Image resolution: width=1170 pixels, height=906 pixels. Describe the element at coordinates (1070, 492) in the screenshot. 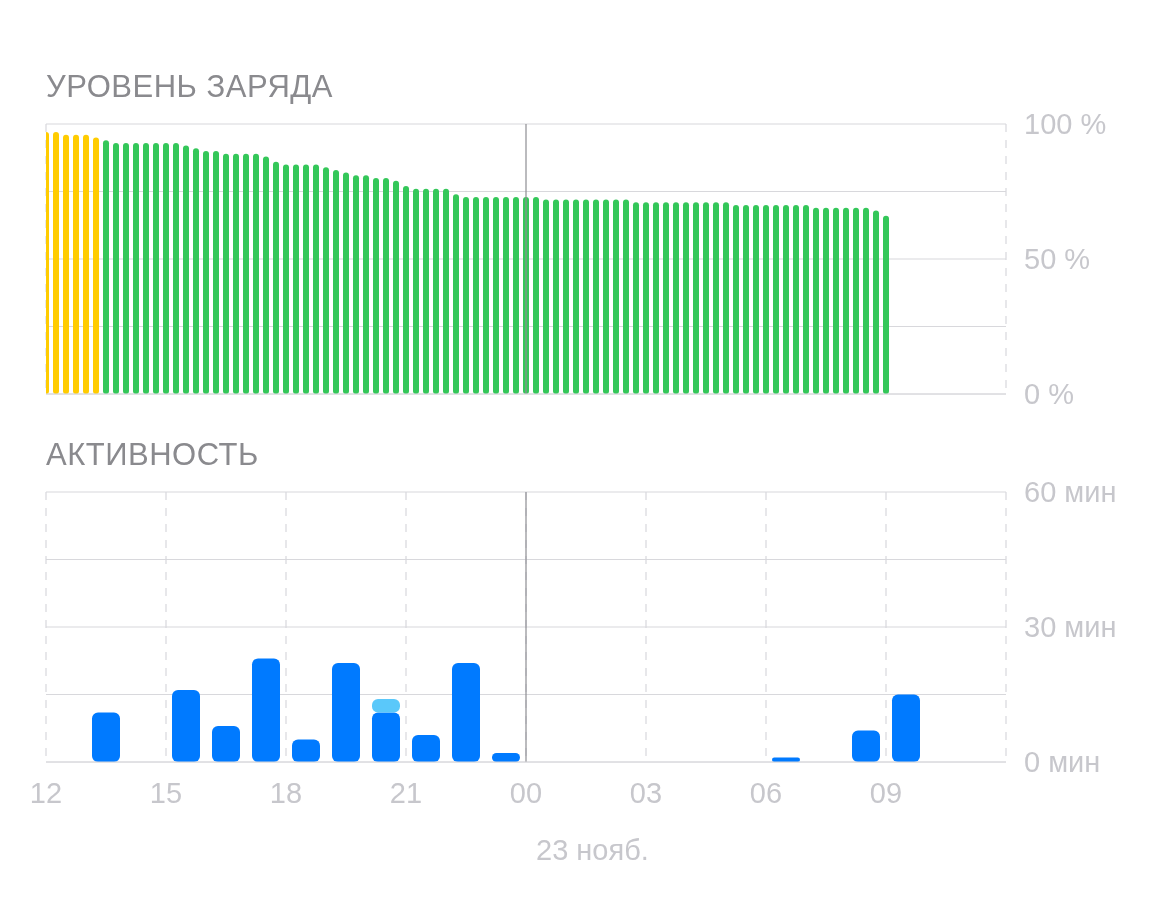

I see `y-tick-label: 60 мин` at that location.